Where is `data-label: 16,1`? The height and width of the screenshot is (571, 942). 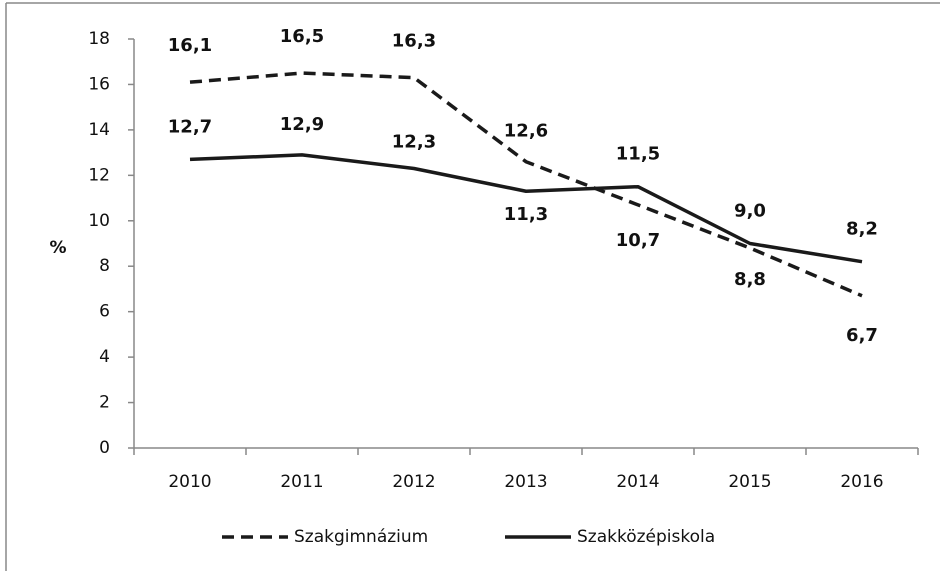
data-label: 16,1 is located at coordinates (190, 45).